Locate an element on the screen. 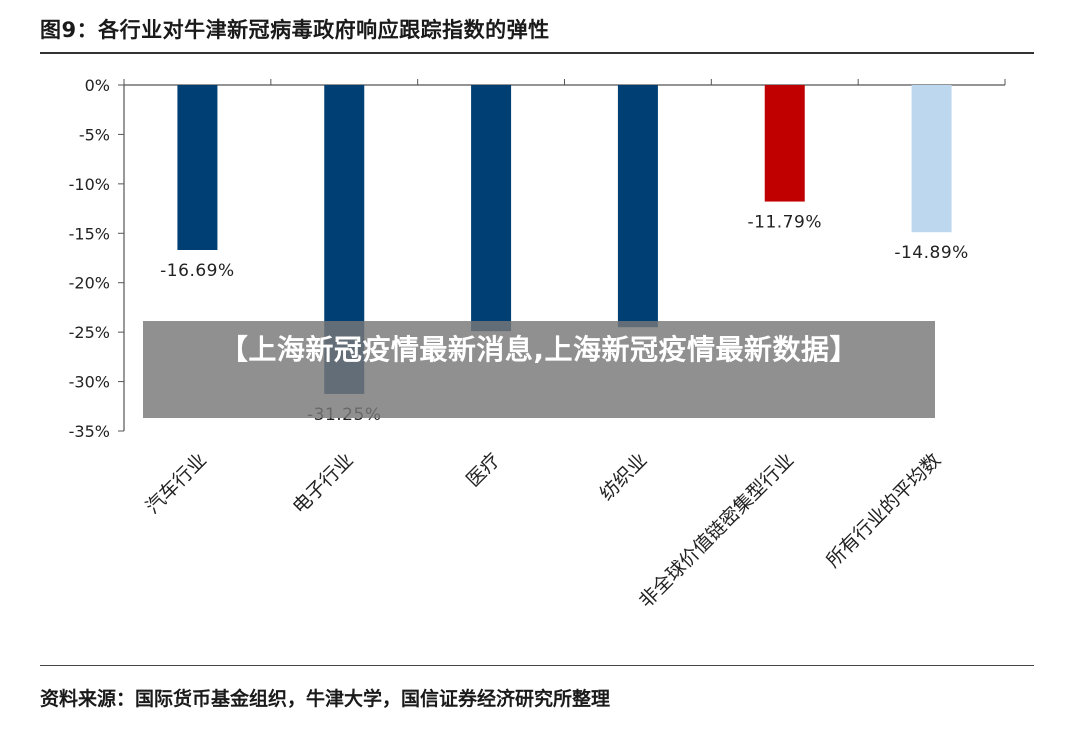  bottom-divider is located at coordinates (537, 665).